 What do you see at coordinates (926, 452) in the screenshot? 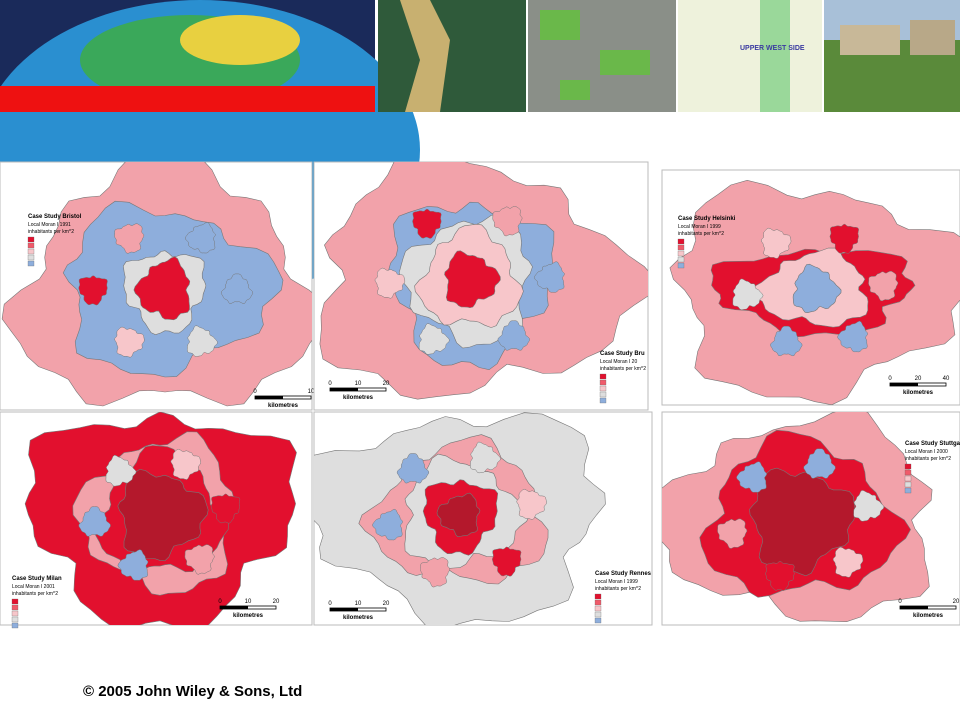
I see `legend-subtitle: Local Moran I 2000` at bounding box center [926, 452].